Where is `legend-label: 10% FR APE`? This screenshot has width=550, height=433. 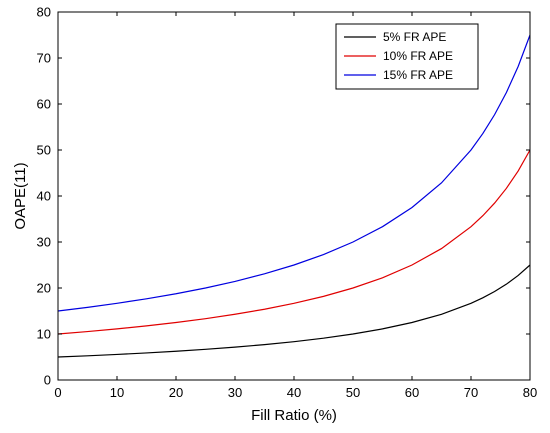
legend-label: 10% FR APE is located at coordinates (418, 56).